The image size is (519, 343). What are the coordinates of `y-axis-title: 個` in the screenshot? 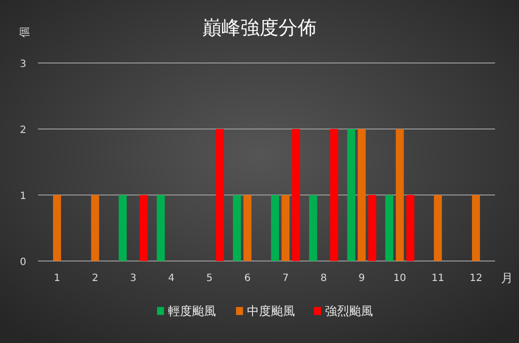 It's located at (24, 32).